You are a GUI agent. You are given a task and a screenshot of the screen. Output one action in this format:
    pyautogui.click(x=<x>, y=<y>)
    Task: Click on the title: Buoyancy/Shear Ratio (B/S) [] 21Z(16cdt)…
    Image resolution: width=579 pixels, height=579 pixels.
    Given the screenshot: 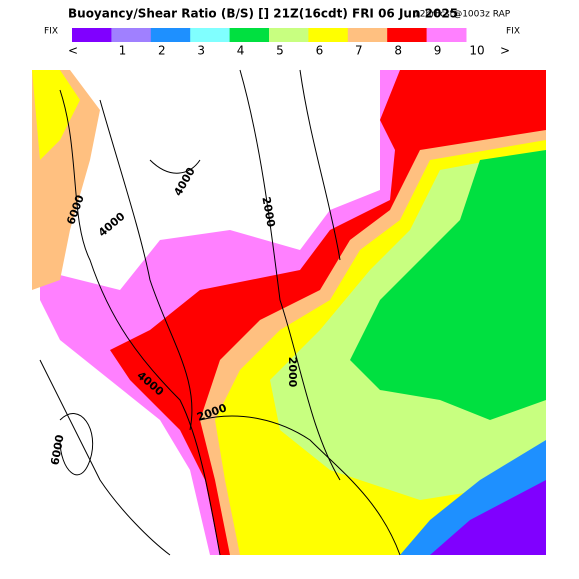 What is the action you would take?
    pyautogui.click(x=263, y=14)
    